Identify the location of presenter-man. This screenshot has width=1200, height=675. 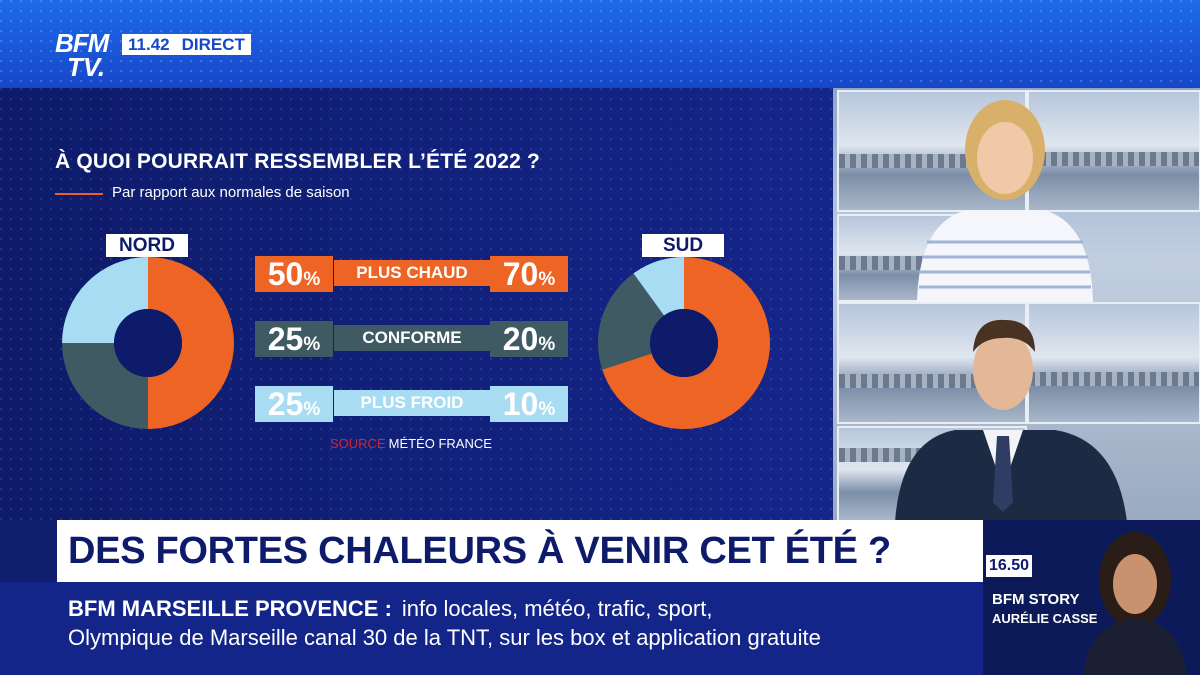
(1011, 420).